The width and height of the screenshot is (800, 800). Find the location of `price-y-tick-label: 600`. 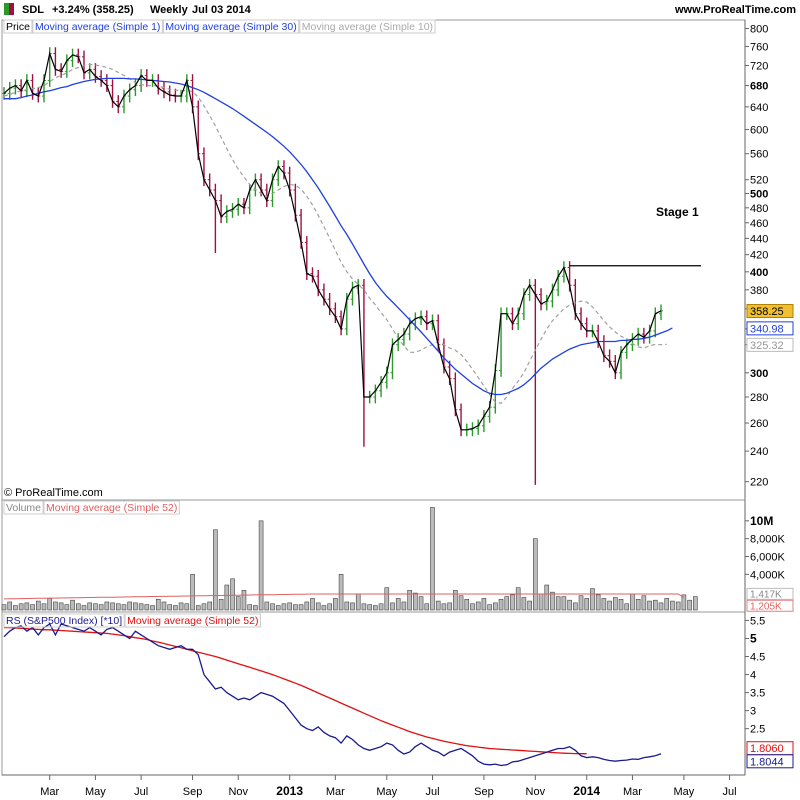

price-y-tick-label: 600 is located at coordinates (759, 131).